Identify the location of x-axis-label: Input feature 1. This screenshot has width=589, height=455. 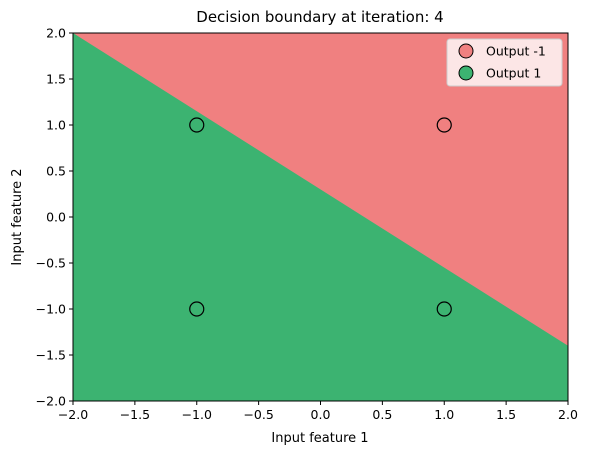
(319, 438).